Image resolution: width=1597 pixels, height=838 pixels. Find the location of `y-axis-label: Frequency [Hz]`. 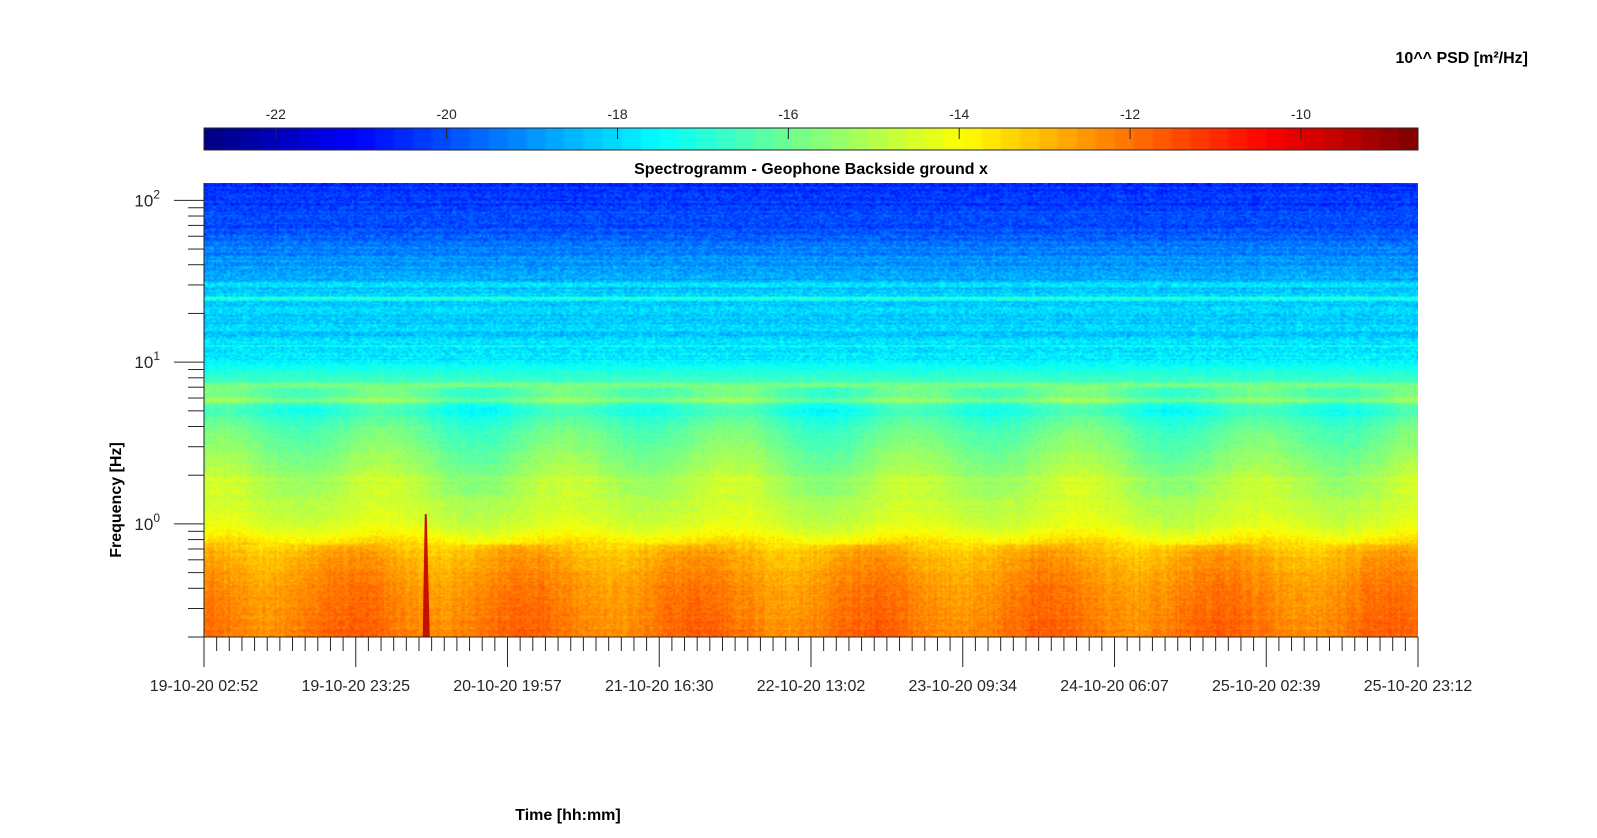

y-axis-label: Frequency [Hz] is located at coordinates (116, 500).